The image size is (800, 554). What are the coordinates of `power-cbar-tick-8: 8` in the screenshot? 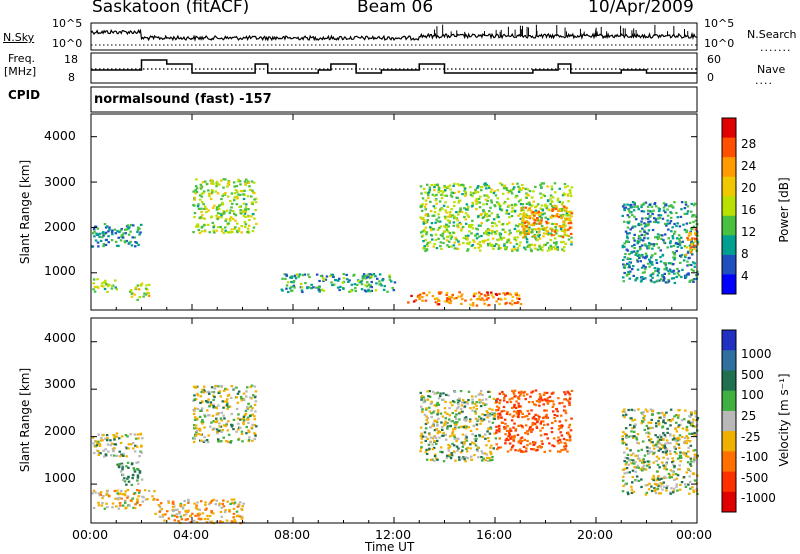 It's located at (745, 254).